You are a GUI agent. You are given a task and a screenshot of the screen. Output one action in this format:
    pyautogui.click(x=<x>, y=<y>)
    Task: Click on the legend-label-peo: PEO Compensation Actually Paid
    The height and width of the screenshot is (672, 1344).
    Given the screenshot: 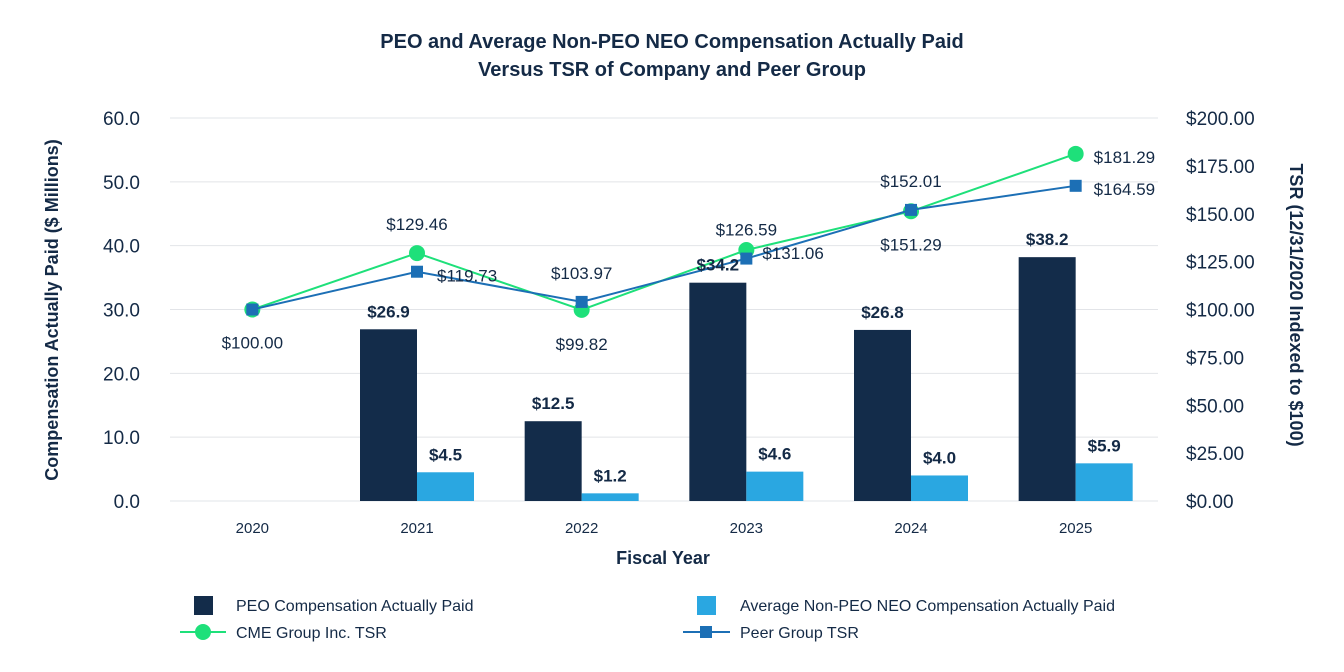 What is the action you would take?
    pyautogui.click(x=354, y=606)
    